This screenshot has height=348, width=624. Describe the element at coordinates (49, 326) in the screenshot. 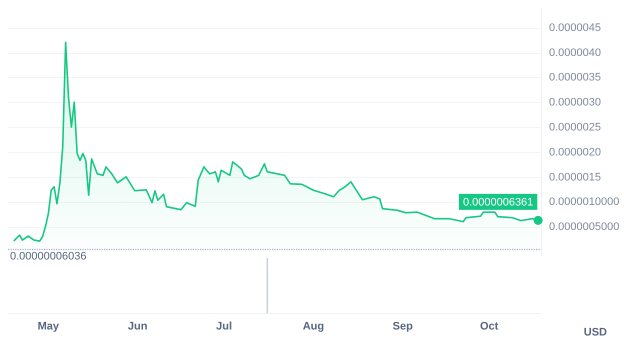

I see `x-tick-label: May` at that location.